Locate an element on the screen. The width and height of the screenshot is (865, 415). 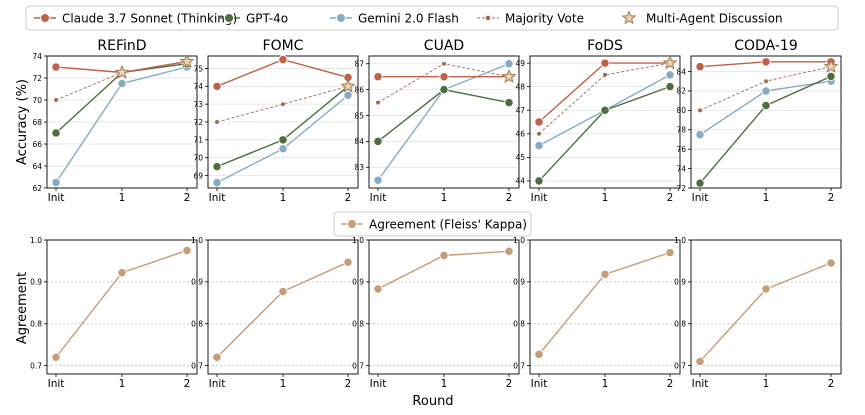
y-tick-label: 78 is located at coordinates (681, 130).